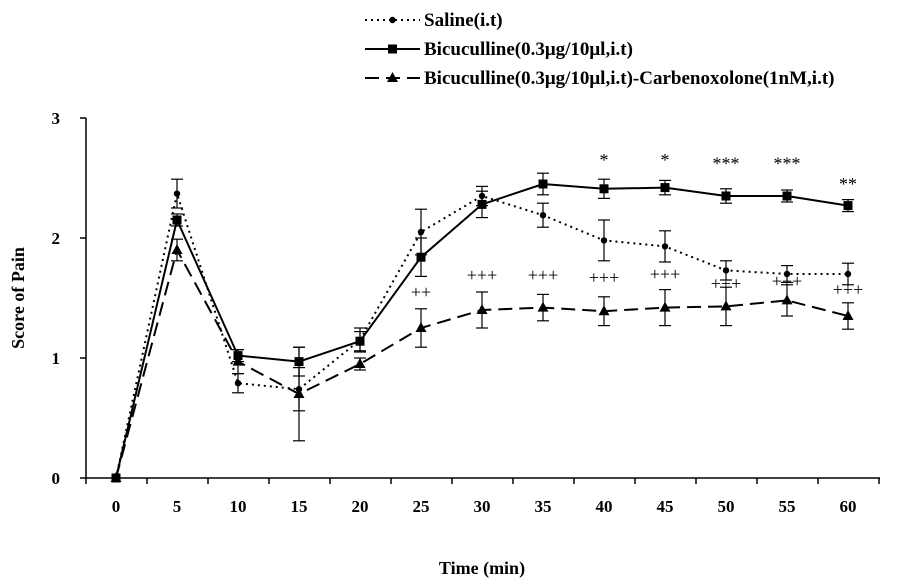 This screenshot has height=578, width=910. Describe the element at coordinates (56, 478) in the screenshot. I see `y-tick-label: 0` at that location.